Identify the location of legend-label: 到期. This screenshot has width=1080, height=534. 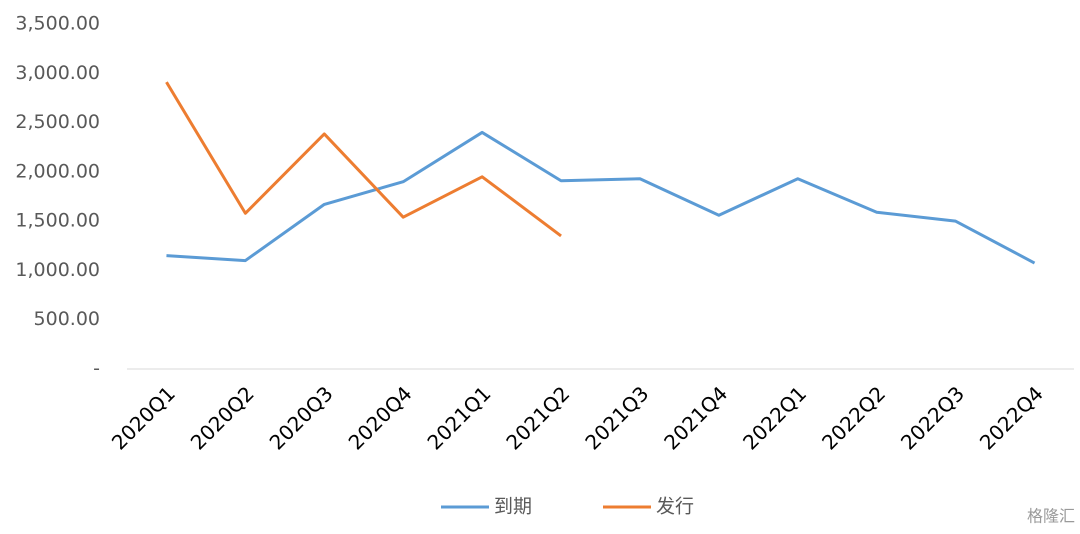
(513, 507).